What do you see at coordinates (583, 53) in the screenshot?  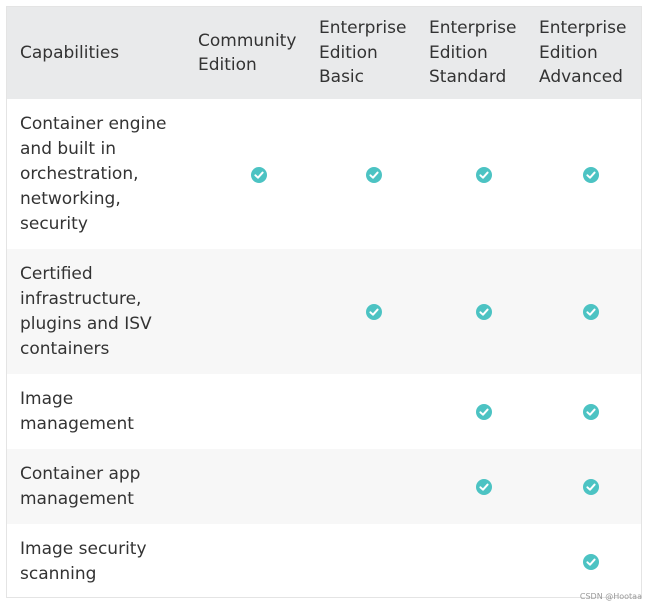 I see `header-enterprise-advanced: Enterprise Edition Advanced` at bounding box center [583, 53].